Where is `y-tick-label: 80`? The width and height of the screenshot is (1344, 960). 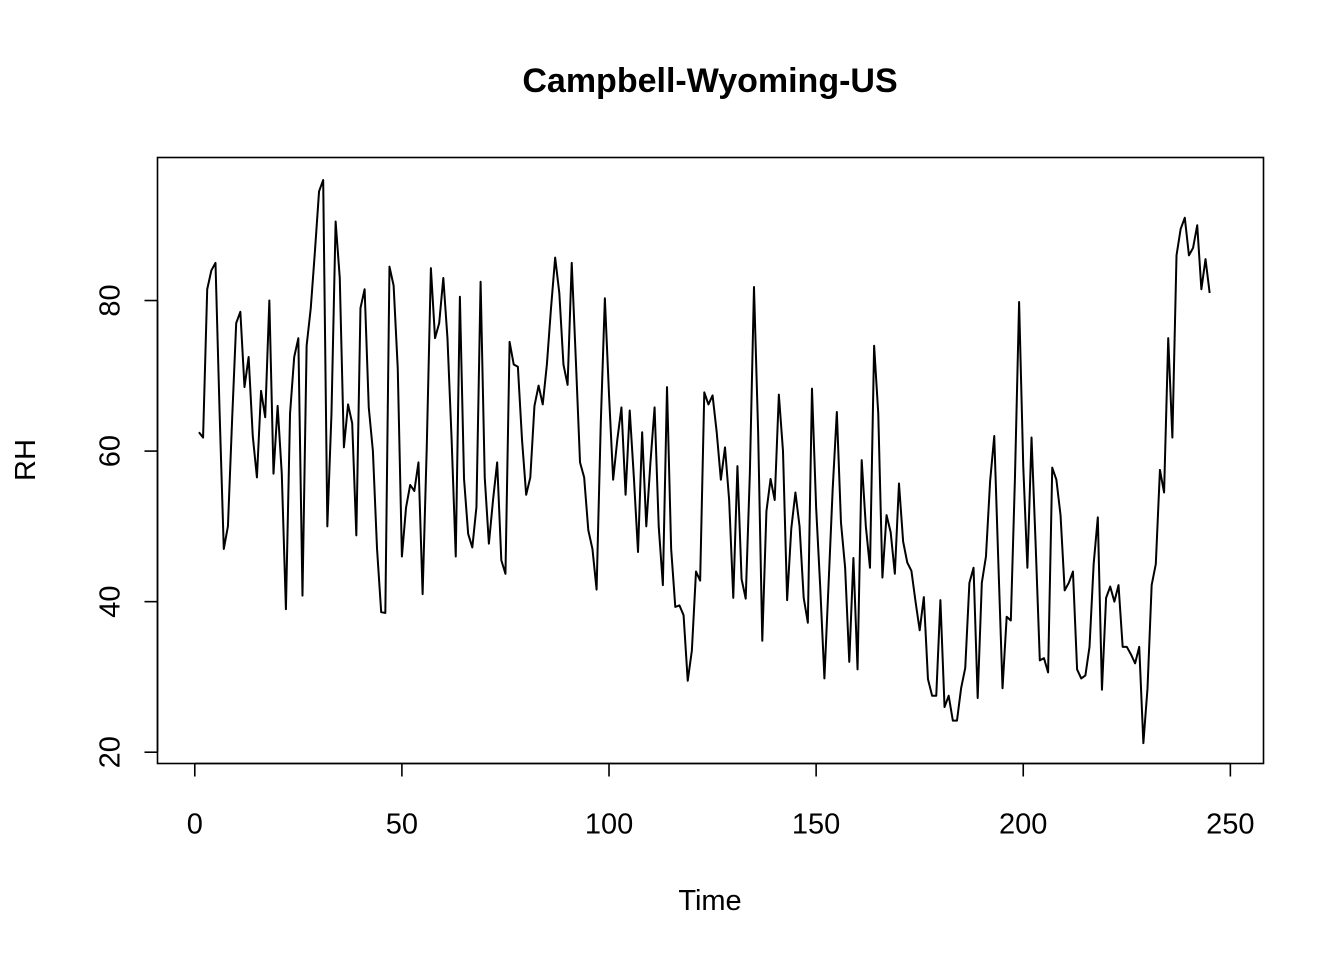 y-tick-label: 80 is located at coordinates (111, 300).